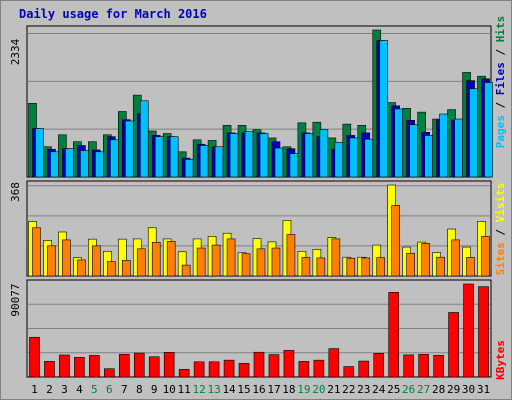 Image resolution: width=512 pixels, height=400 pixels. I want to click on x-tick-label-day-31: 31, so click(483, 389).